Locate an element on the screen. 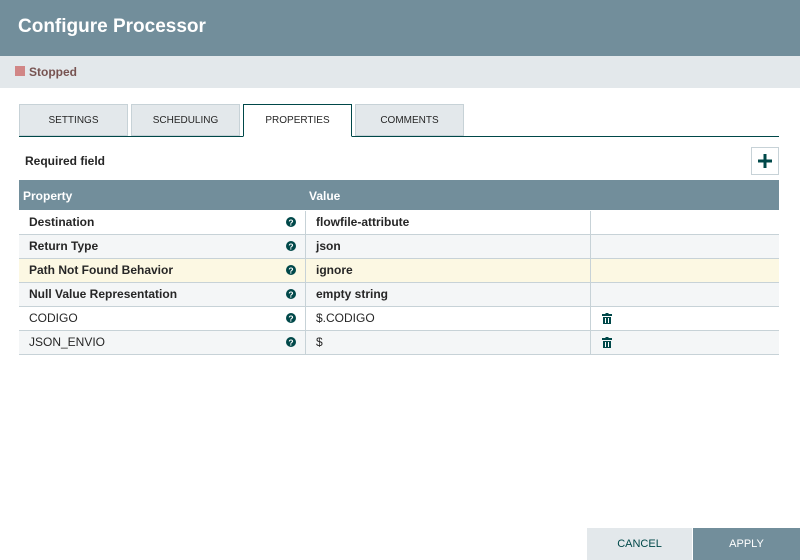 The image size is (800, 560). property-row: Path Not Found Behavior? ignore is located at coordinates (399, 271).